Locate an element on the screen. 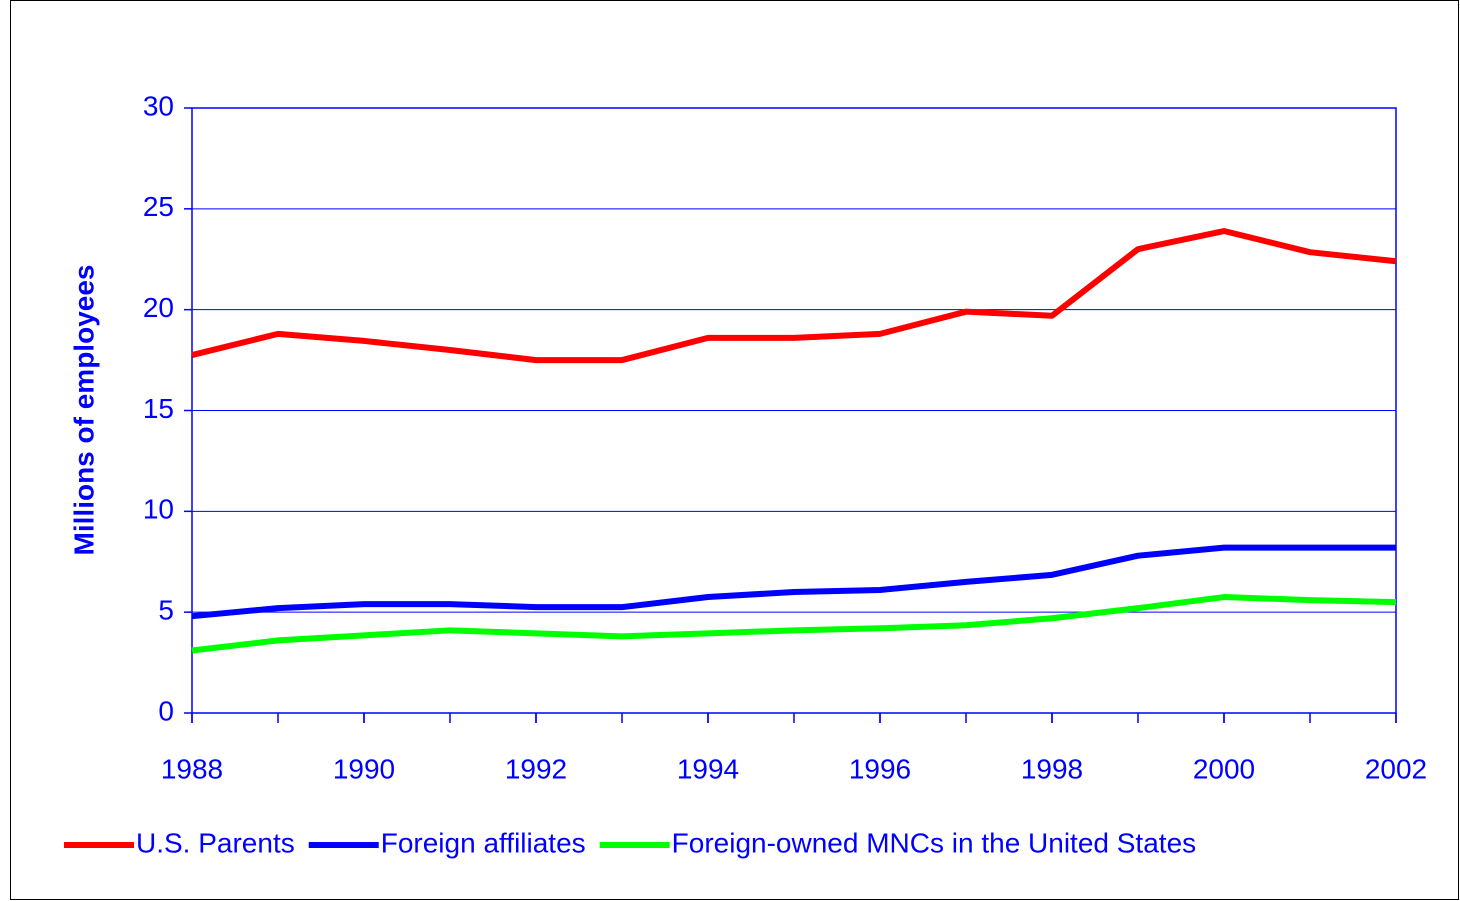 This screenshot has width=1460, height=901. legend-label: U.S. Parents is located at coordinates (215, 842).